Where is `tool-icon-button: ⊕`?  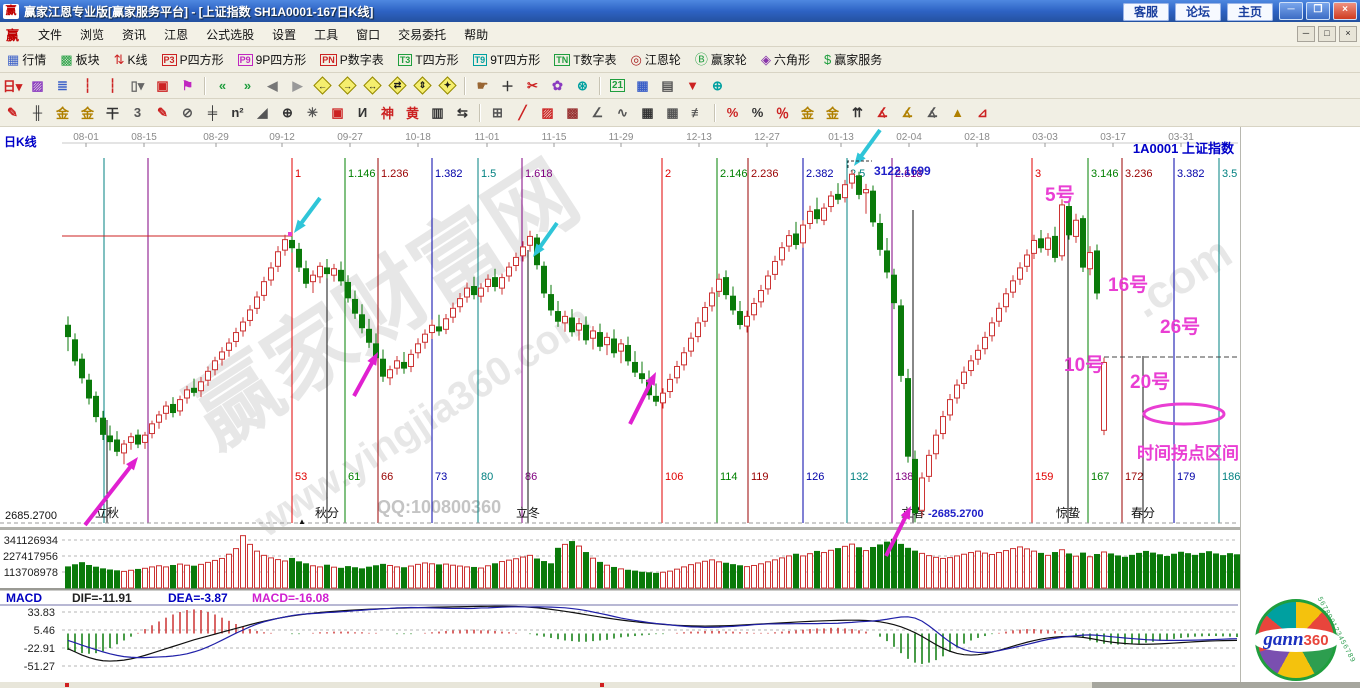 tool-icon-button: ⊕ is located at coordinates (717, 85).